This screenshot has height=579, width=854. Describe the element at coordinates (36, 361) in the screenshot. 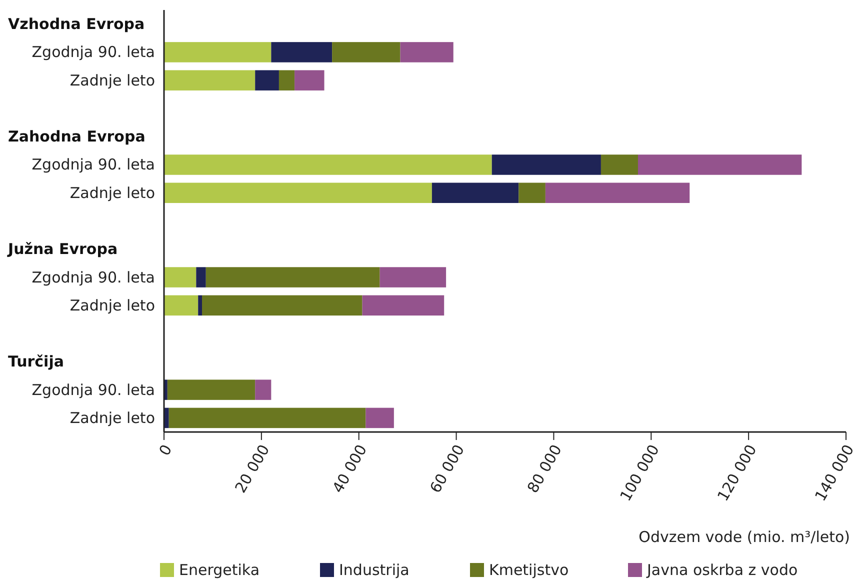

I see `text: Turčija` at that location.